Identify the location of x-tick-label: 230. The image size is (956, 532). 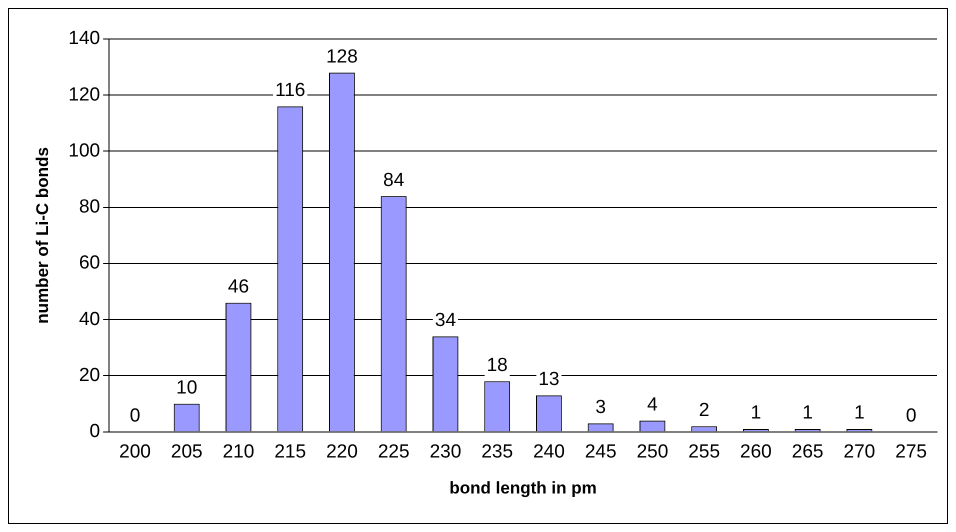
(446, 451).